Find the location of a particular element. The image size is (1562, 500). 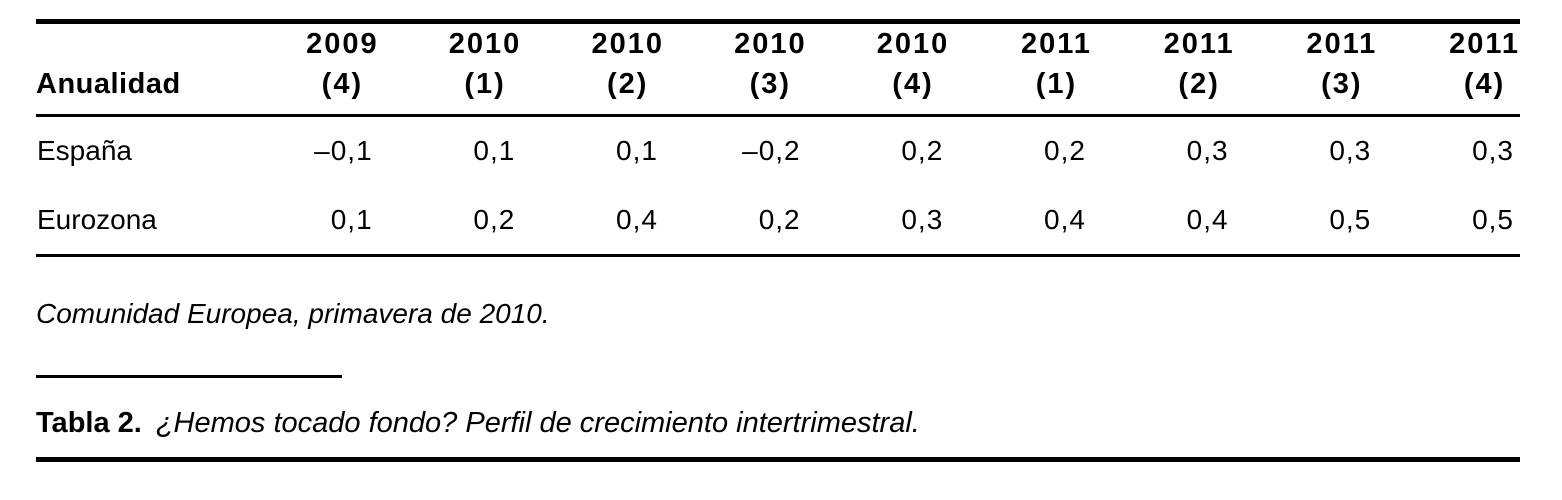

column-header-block: 2010 (2) is located at coordinates (627, 64).